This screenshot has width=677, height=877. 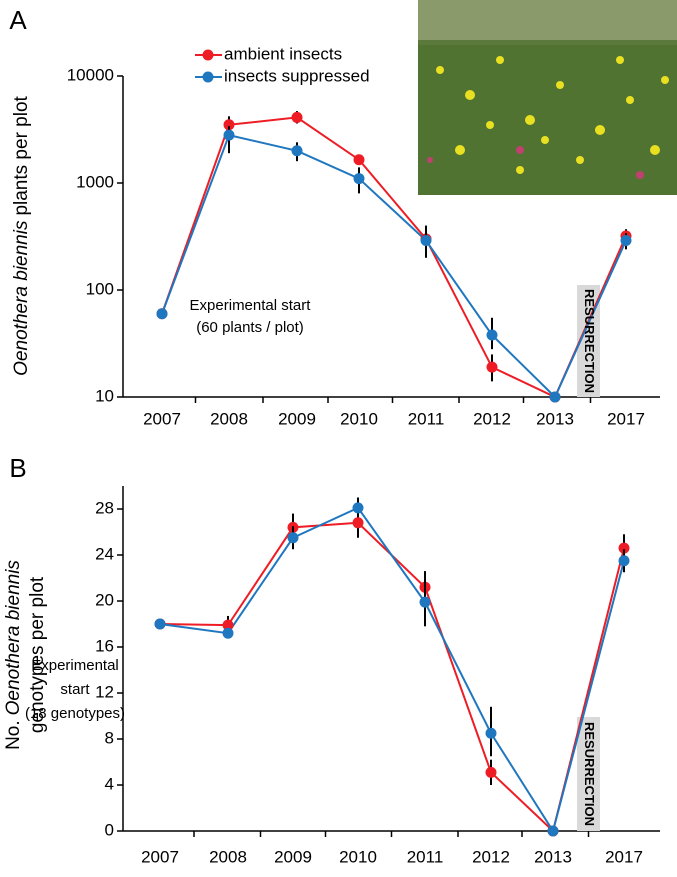 What do you see at coordinates (283, 53) in the screenshot?
I see `legend-label: ambient insects` at bounding box center [283, 53].